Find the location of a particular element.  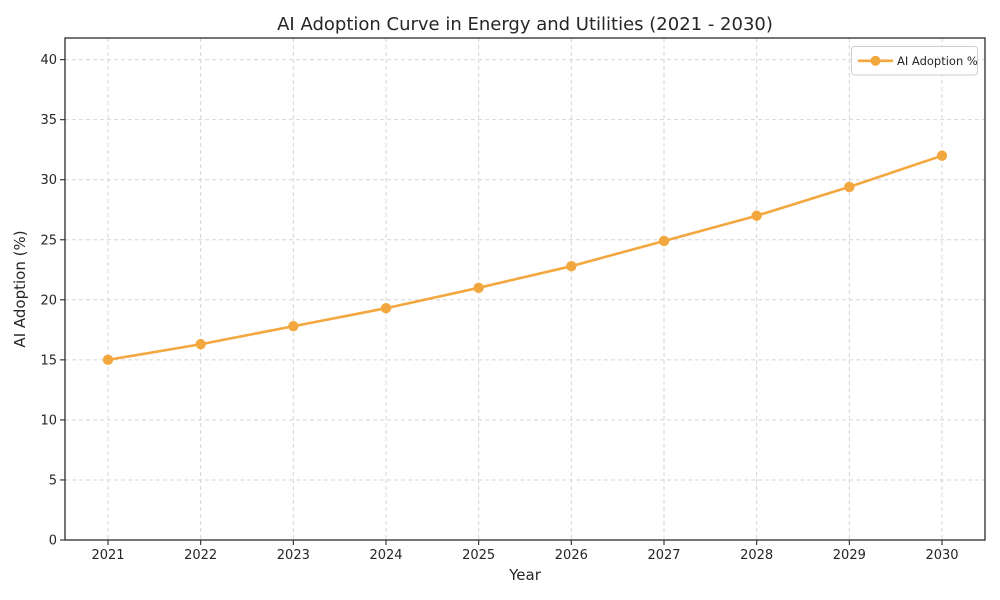

y-tick-label: 35 is located at coordinates (48, 120).